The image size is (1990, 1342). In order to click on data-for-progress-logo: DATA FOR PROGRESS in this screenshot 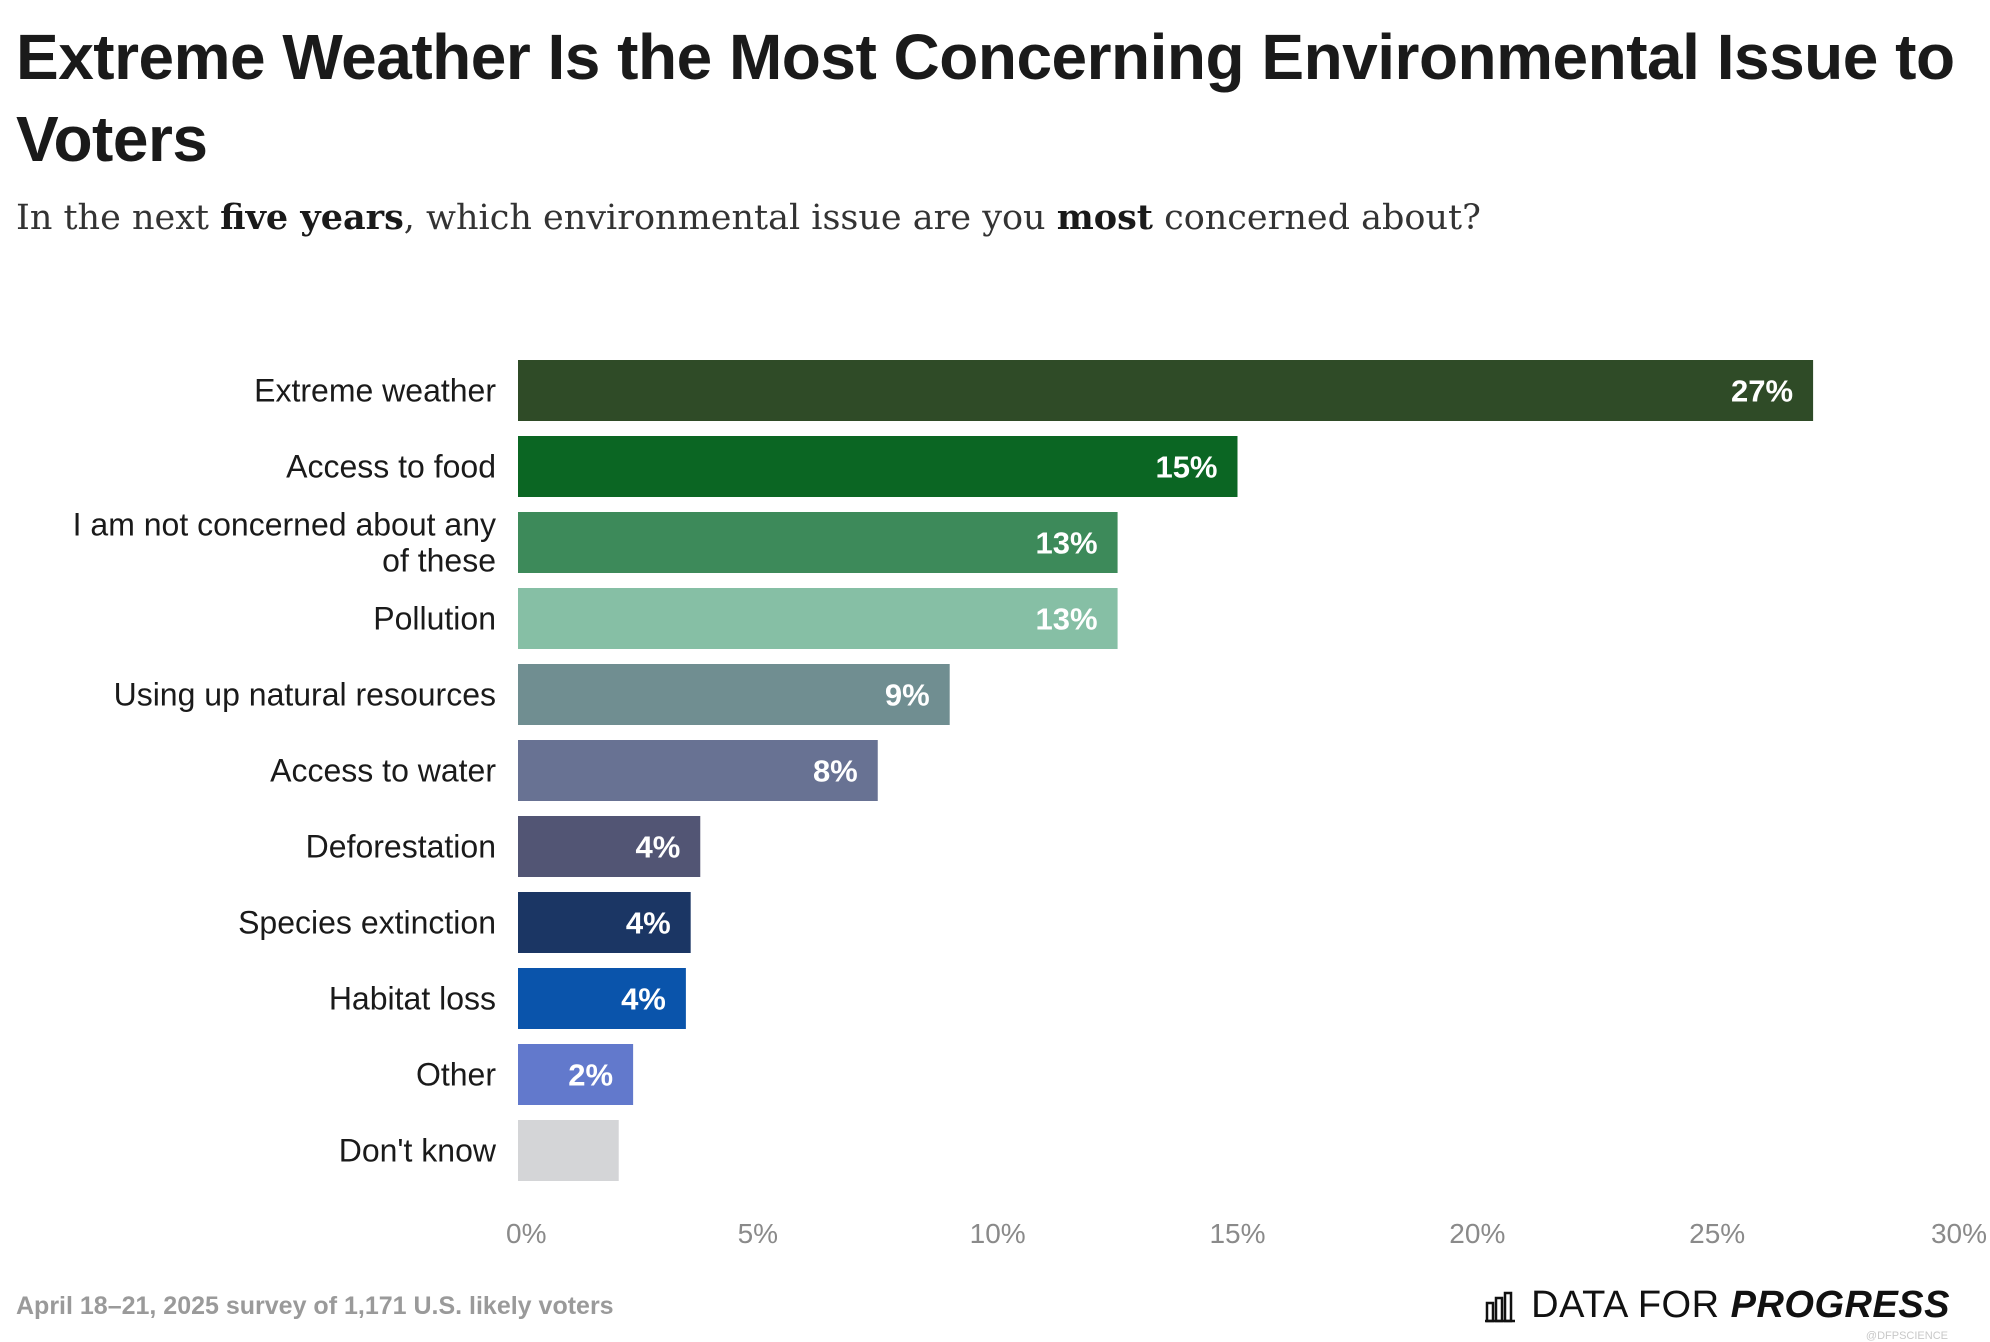, I will do `click(1717, 1305)`.